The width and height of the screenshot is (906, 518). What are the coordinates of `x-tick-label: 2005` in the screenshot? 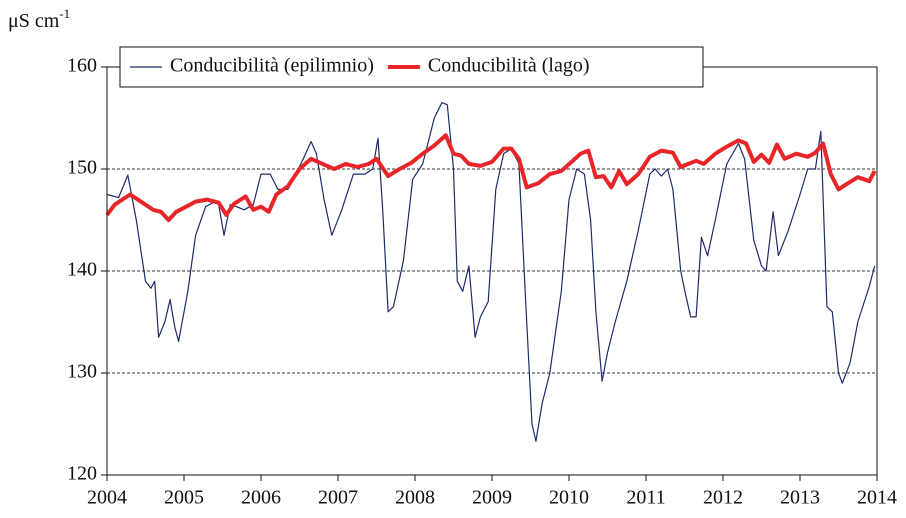 It's located at (184, 498).